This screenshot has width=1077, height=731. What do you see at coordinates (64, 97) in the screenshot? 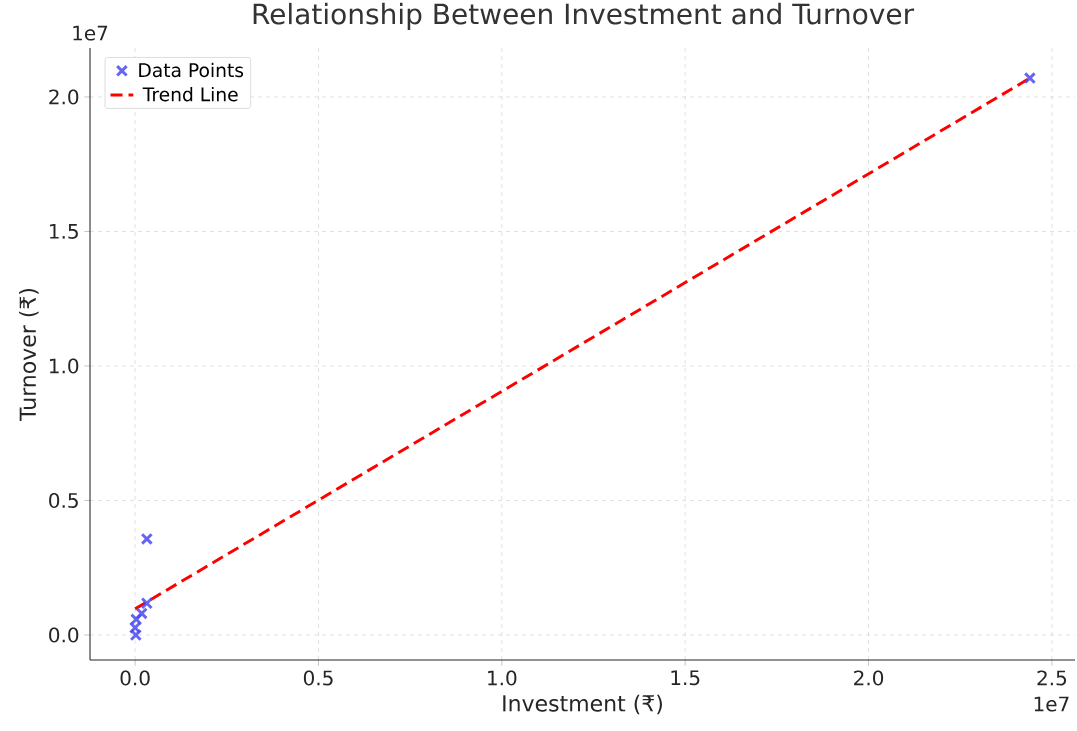
I see `y-tick-label: 2.0` at bounding box center [64, 97].